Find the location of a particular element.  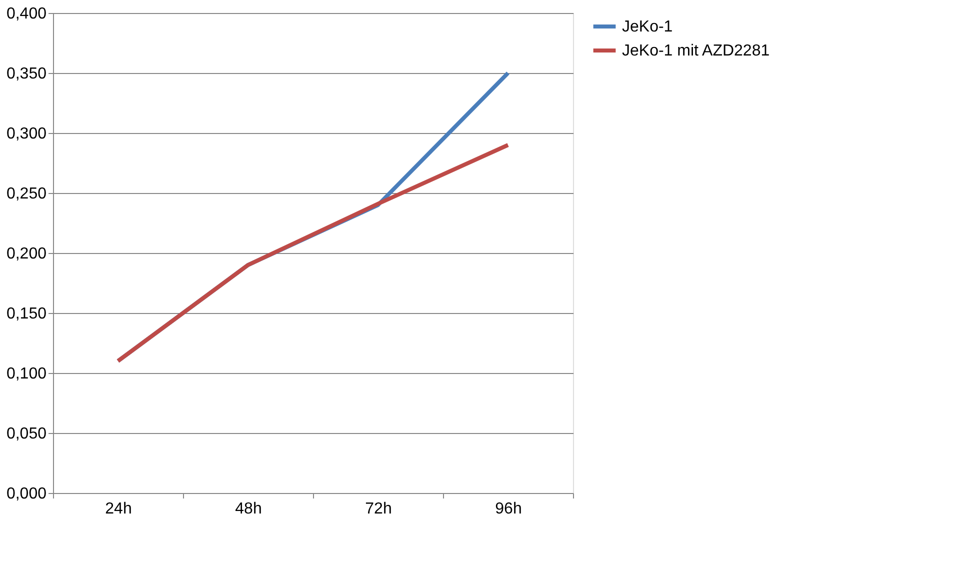

x-tick-label: 72h is located at coordinates (378, 509).